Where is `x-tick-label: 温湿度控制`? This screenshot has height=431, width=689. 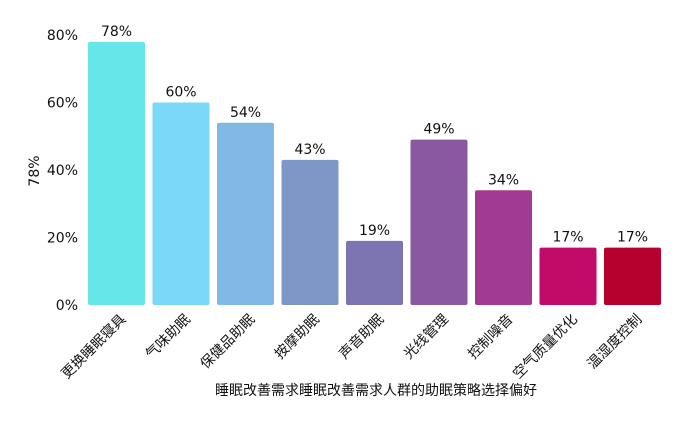 x-tick-label: 温湿度控制 is located at coordinates (615, 342).